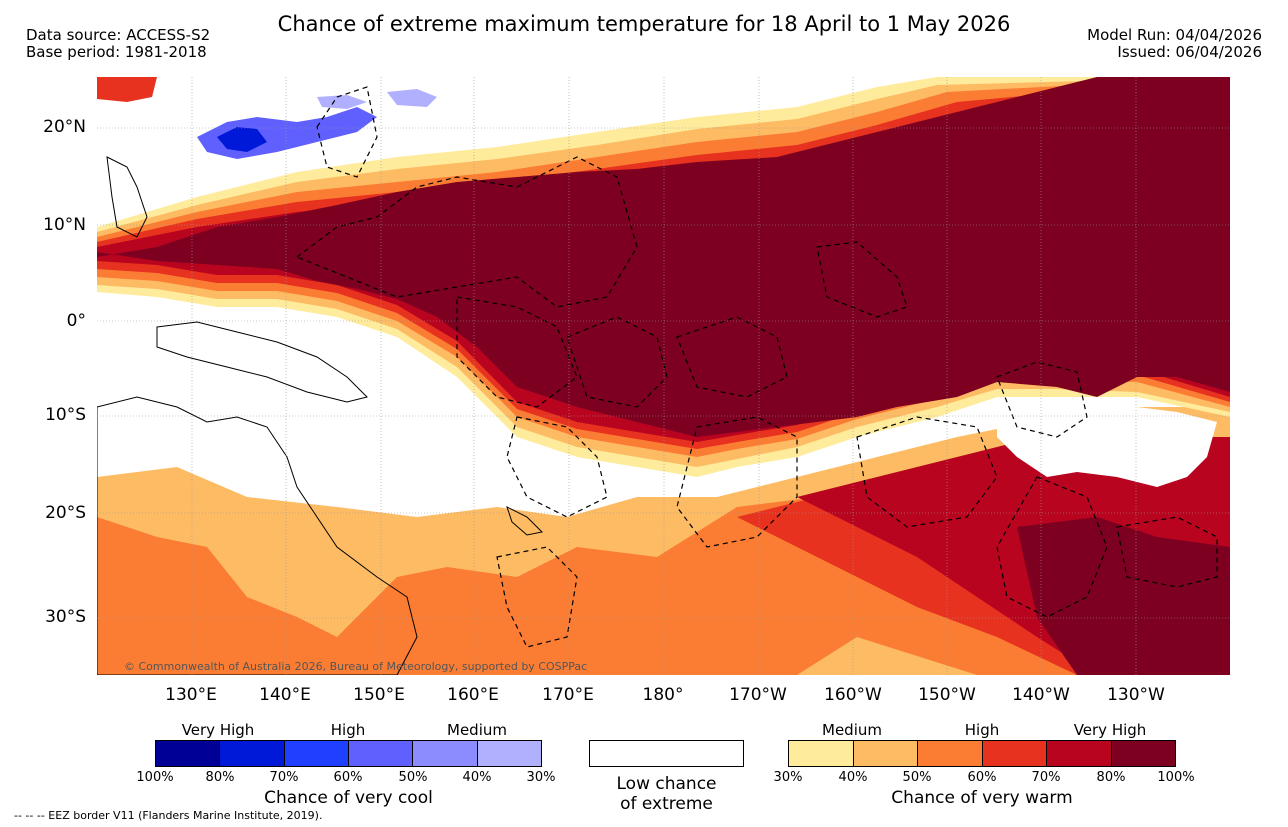 This screenshot has width=1288, height=827. I want to click on cool-category-very-high: Very High, so click(218, 730).